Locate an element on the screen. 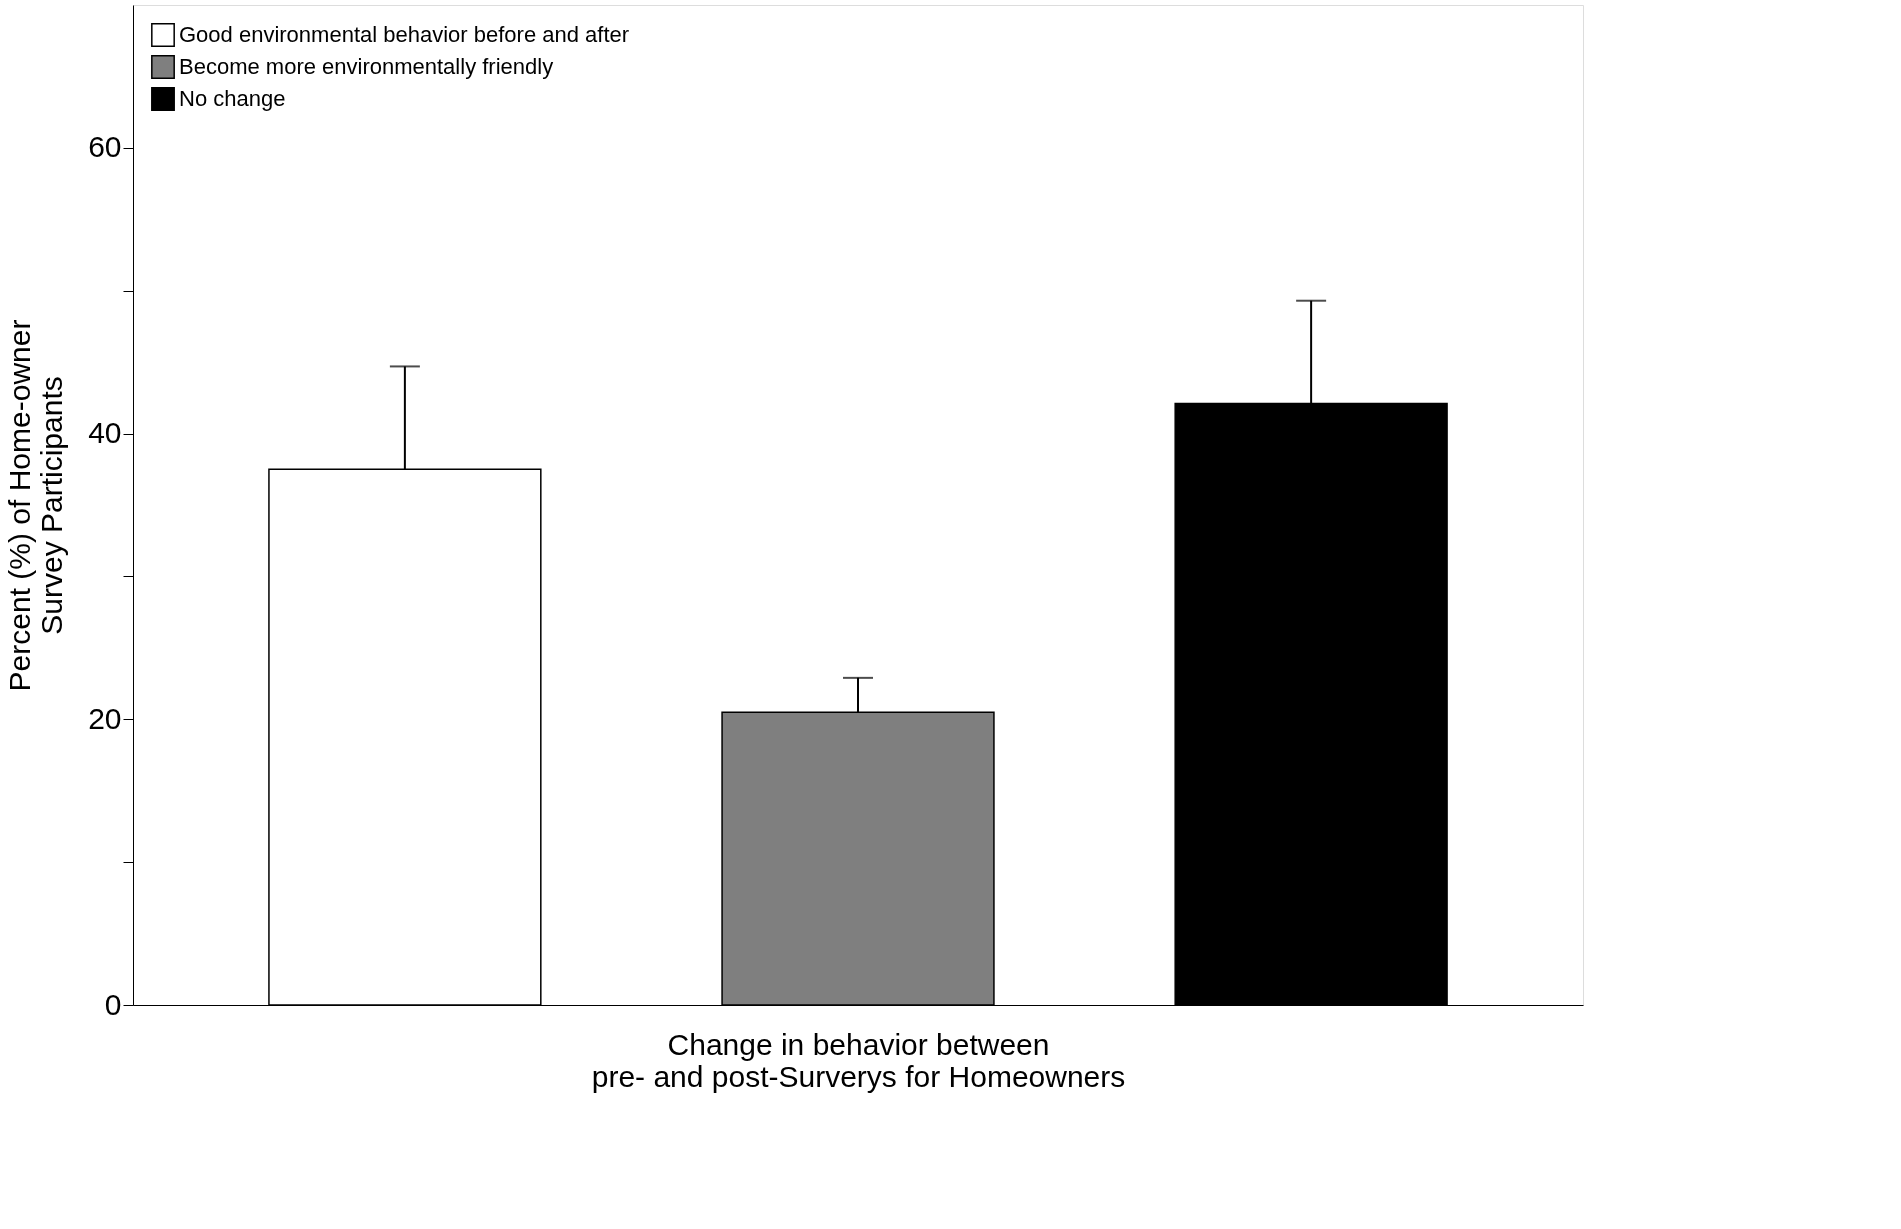  legend-label: Become more environmentally friendly is located at coordinates (366, 66).